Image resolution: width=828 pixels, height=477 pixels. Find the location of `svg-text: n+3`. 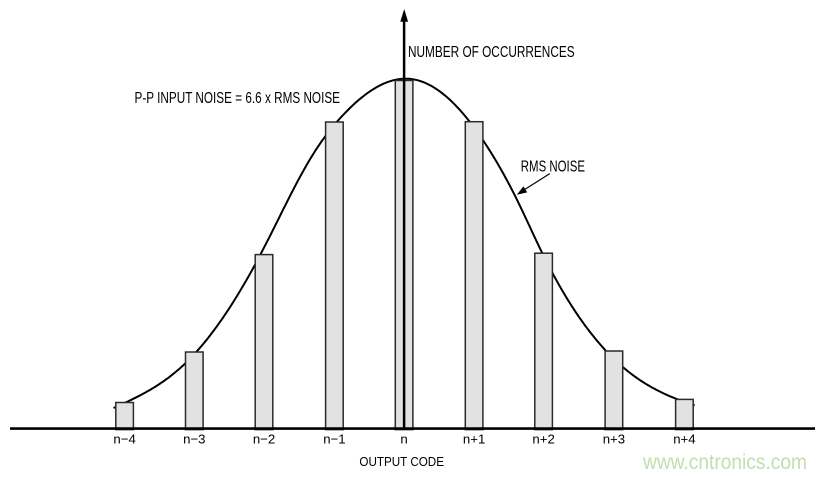

svg-text: n+3 is located at coordinates (614, 439).